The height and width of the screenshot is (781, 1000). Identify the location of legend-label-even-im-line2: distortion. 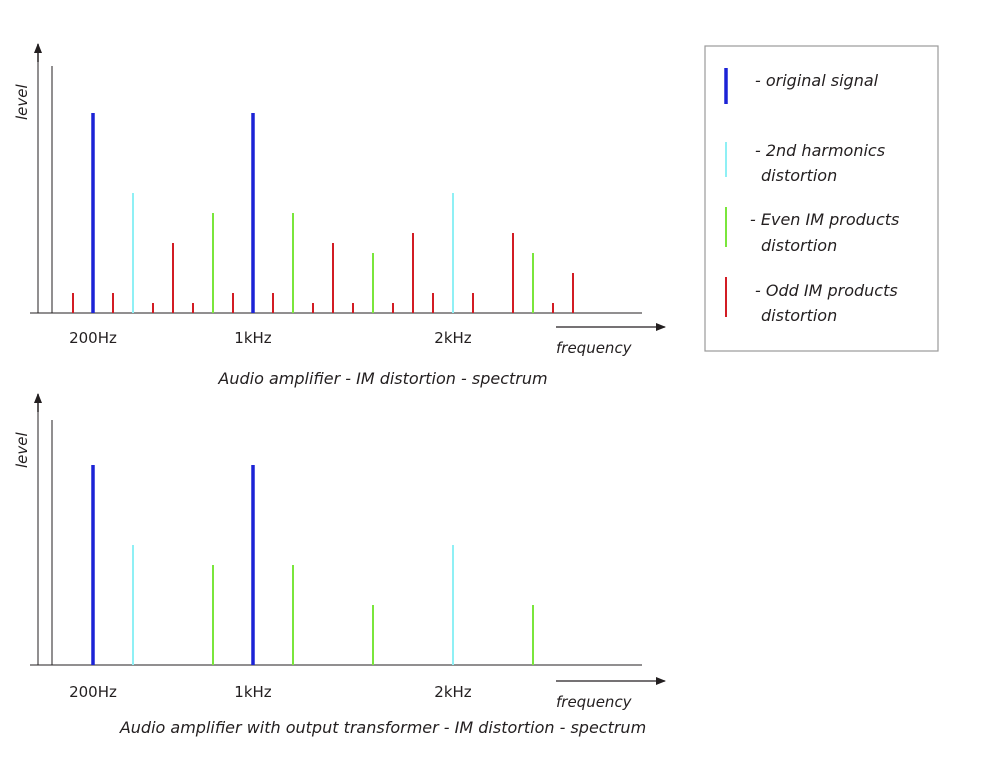
(799, 245).